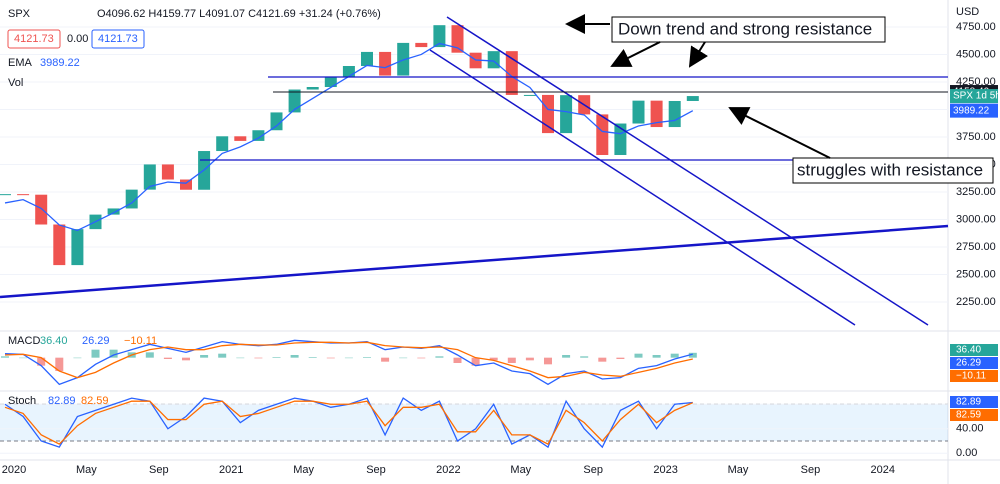 The height and width of the screenshot is (484, 1000). I want to click on legend-value: 82.89, so click(62, 401).